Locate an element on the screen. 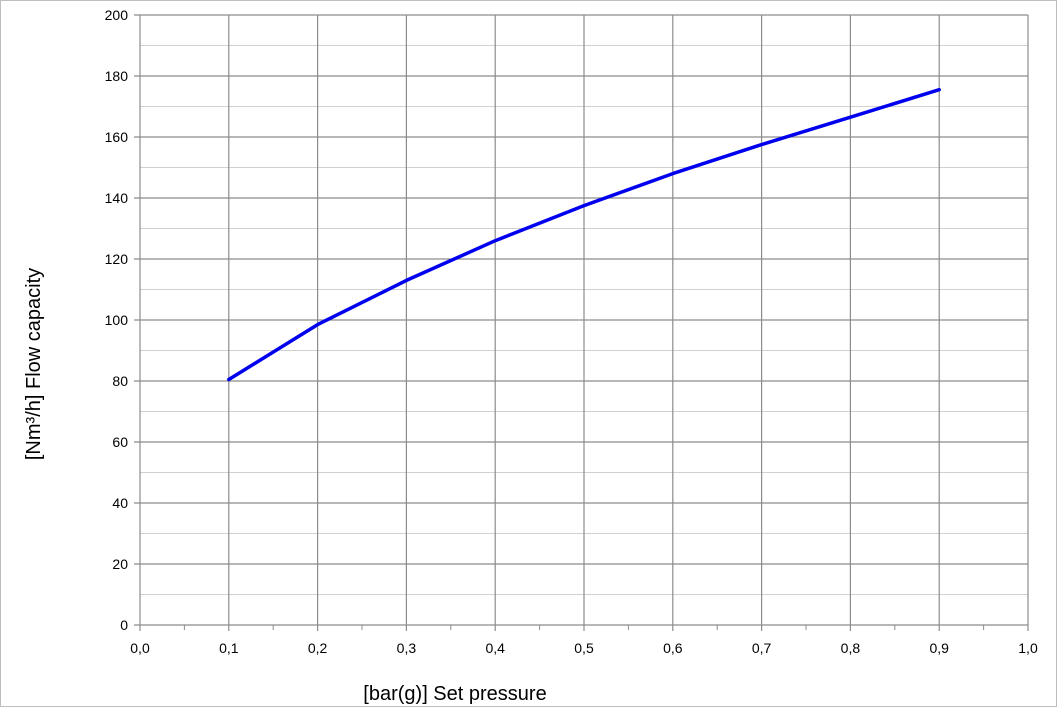 This screenshot has height=709, width=1059. x-tick-label: 0,9 is located at coordinates (939, 648).